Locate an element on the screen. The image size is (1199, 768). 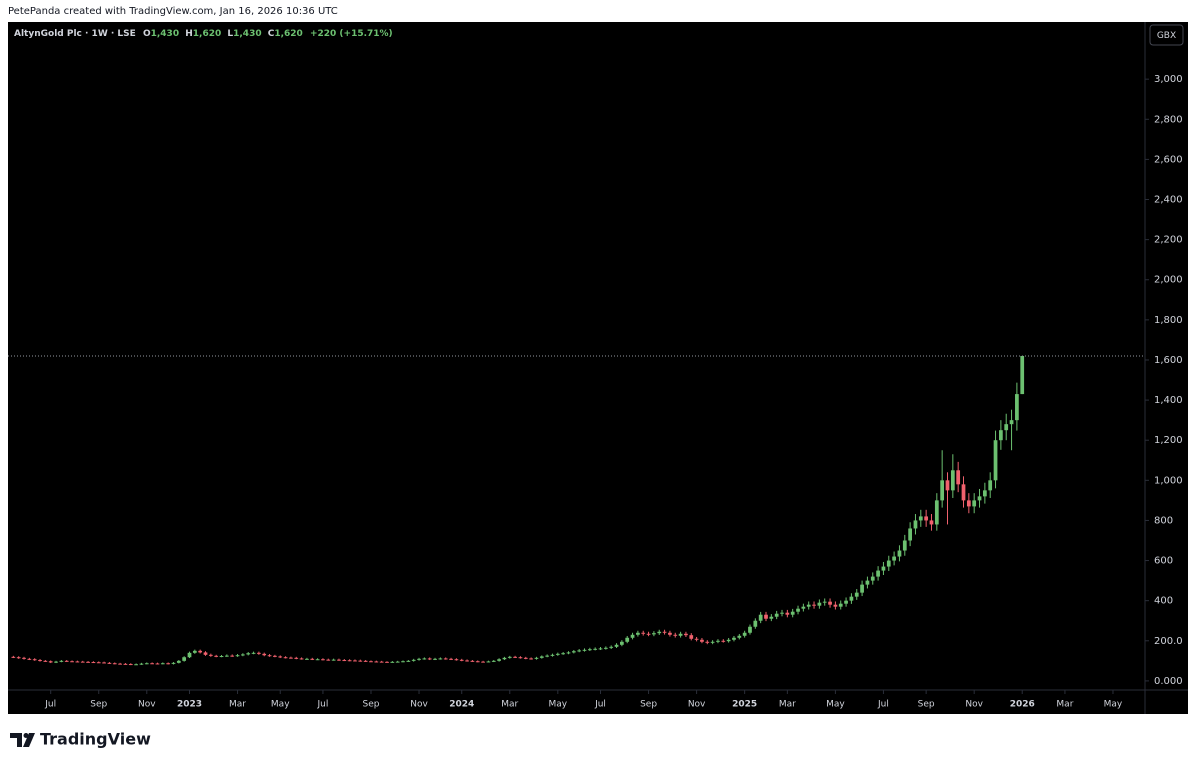
y-tick-label: 600 is located at coordinates (1163, 561).